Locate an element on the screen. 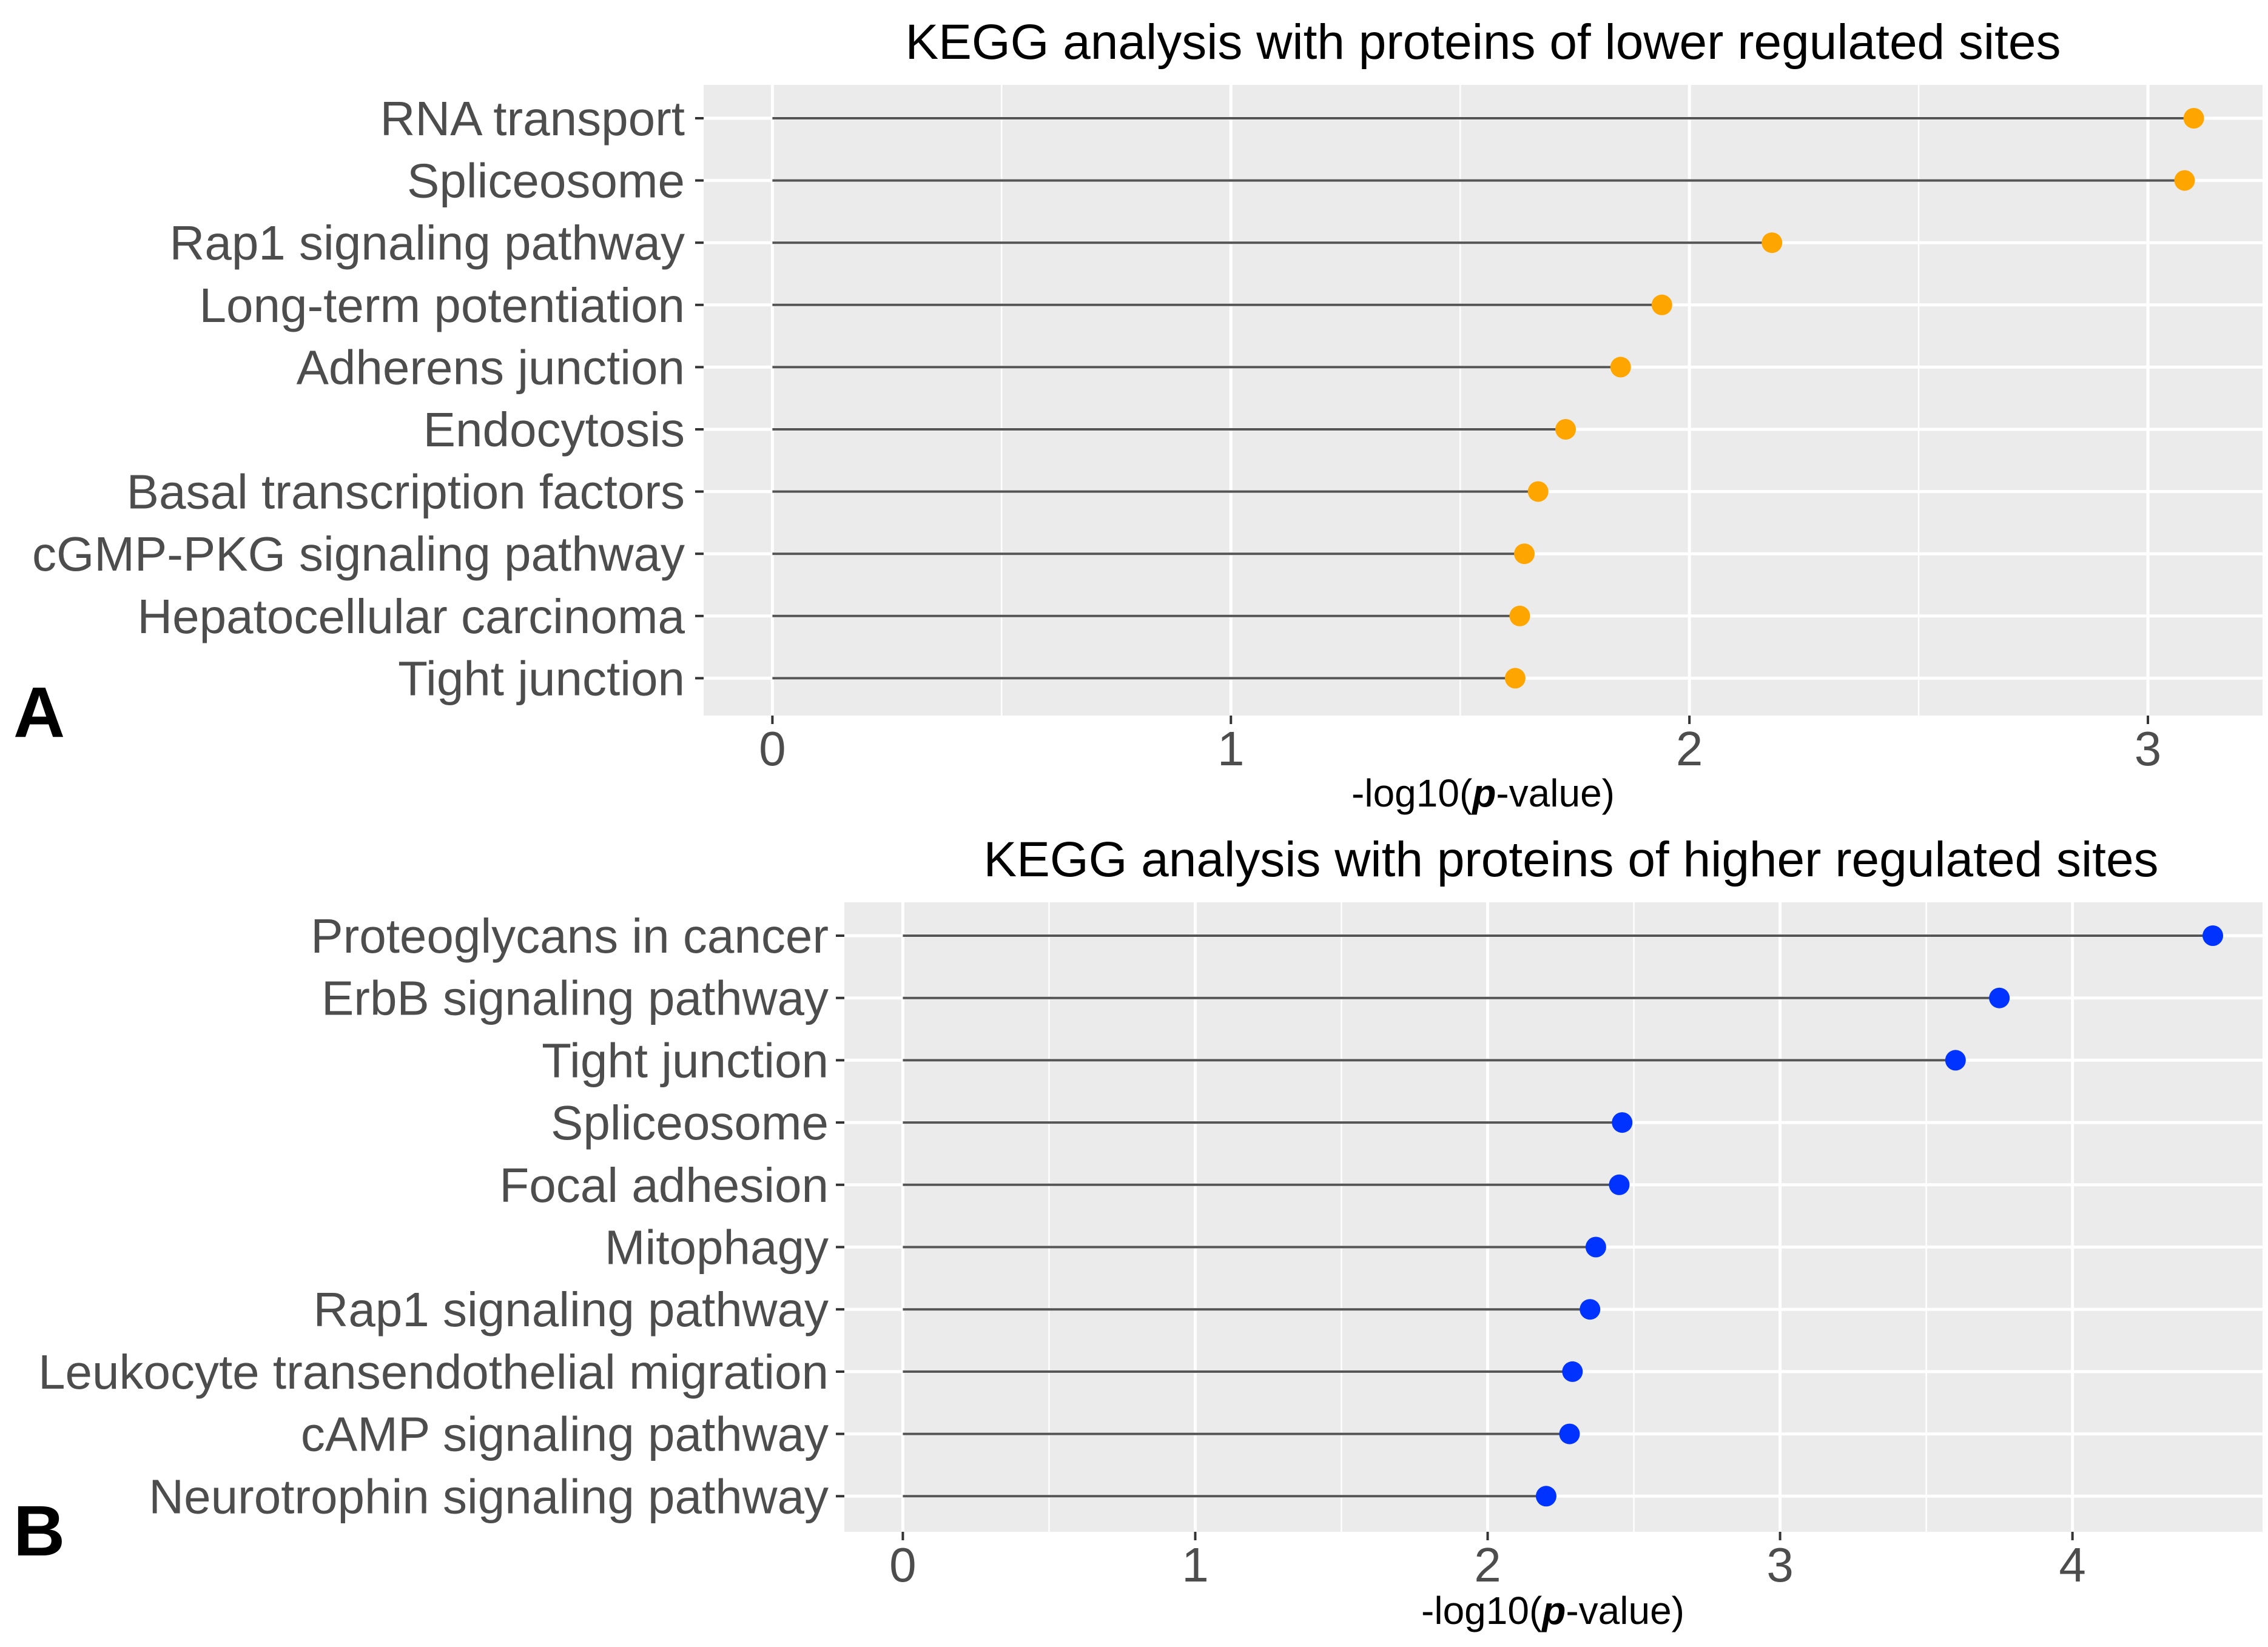 This screenshot has height=1647, width=2268. panel-a-x-ticks: 0 1 2 3 is located at coordinates (1460, 746).